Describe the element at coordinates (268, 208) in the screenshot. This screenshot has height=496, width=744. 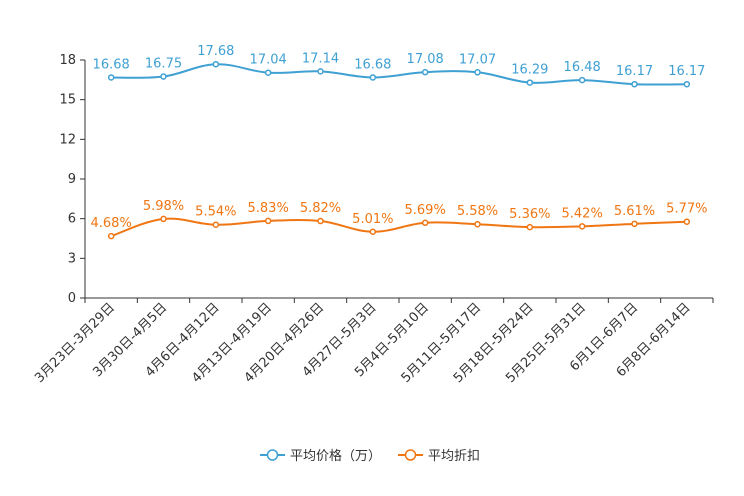
I see `data-label: 5.83%` at that location.